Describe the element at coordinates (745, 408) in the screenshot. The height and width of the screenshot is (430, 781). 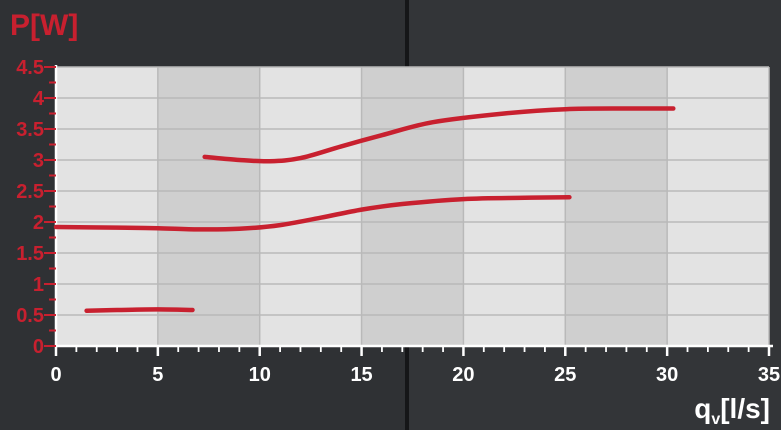
I see `x-axis-title-unit: [l/s]` at that location.